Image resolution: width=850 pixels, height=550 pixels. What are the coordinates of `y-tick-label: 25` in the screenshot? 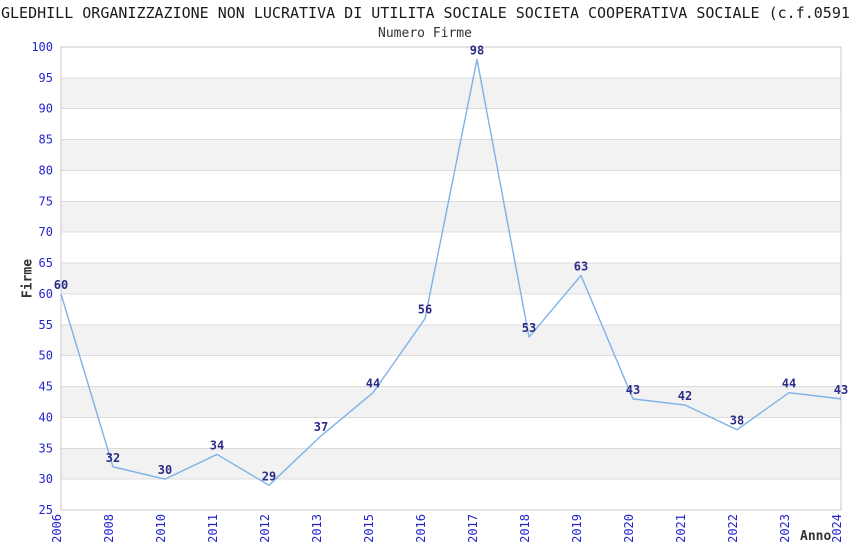 It's located at (46, 510).